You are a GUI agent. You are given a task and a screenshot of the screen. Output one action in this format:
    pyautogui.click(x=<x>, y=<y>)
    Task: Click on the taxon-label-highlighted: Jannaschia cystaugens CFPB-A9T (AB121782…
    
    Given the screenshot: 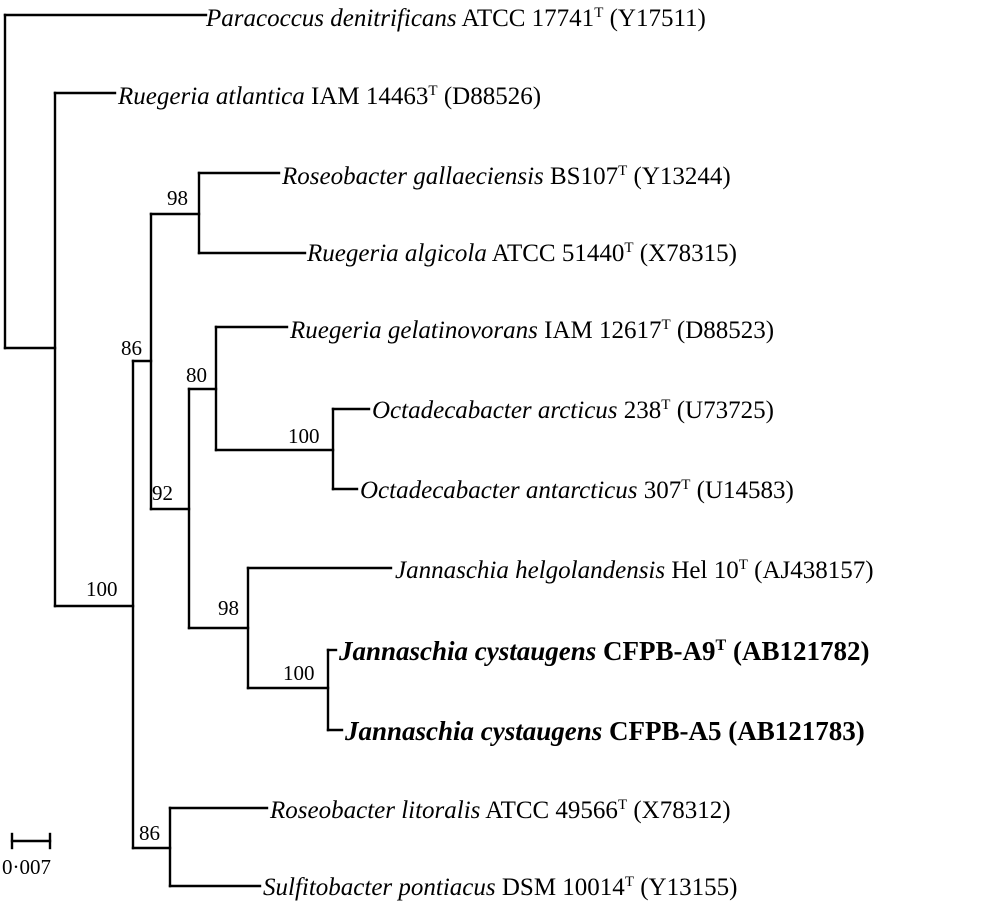 What is the action you would take?
    pyautogui.click(x=603, y=651)
    